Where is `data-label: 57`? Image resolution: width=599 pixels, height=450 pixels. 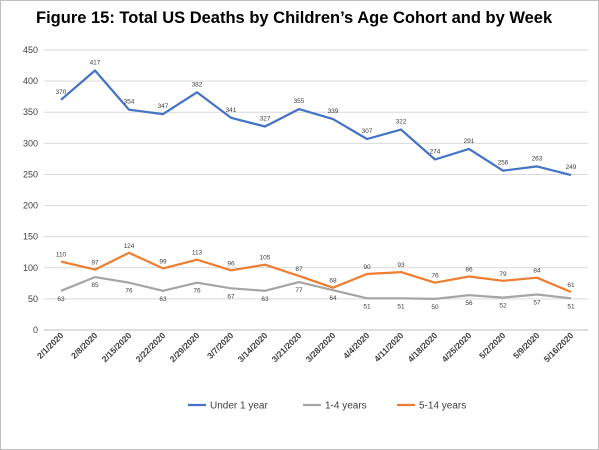 data-label: 57 is located at coordinates (537, 303).